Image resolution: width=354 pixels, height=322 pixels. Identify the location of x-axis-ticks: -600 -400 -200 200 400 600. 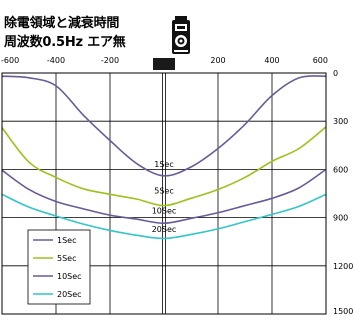
(164, 60).